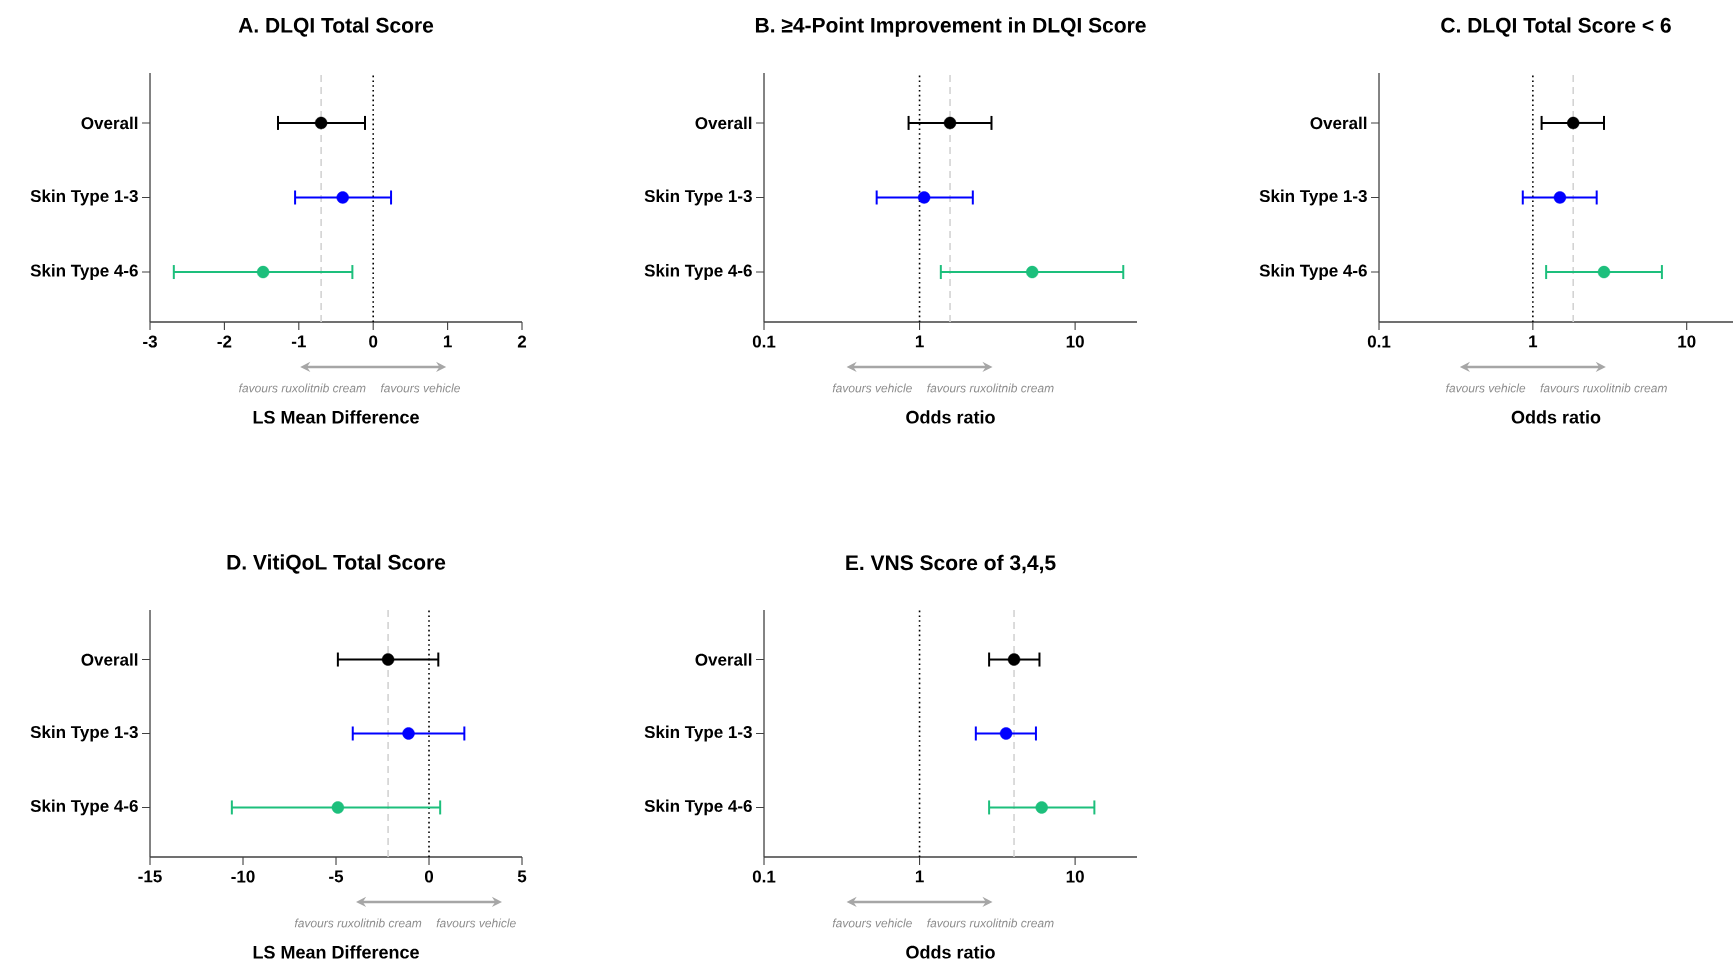  What do you see at coordinates (150, 876) in the screenshot?
I see `x-tick-label: -15` at bounding box center [150, 876].